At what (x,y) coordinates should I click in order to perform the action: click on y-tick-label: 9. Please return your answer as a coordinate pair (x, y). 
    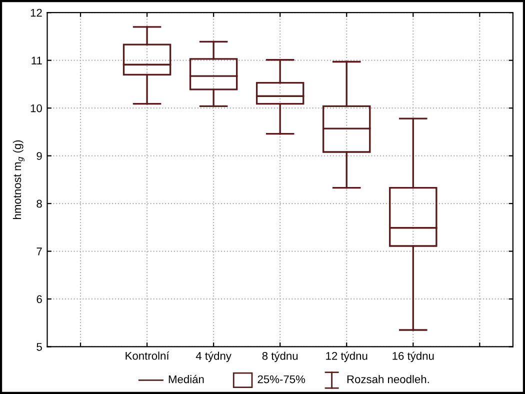
    Looking at the image, I should click on (39, 156).